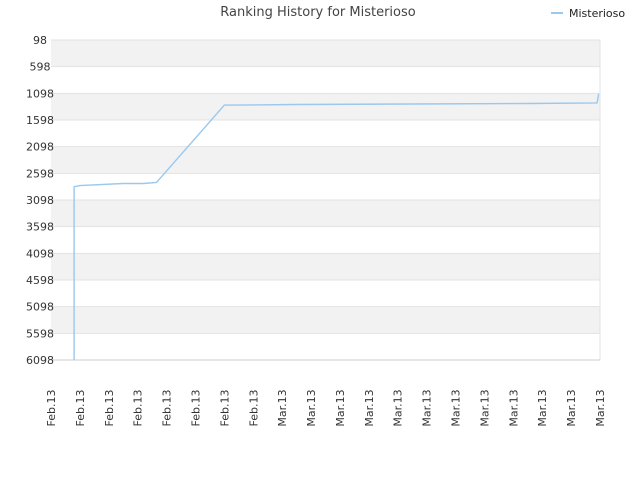  What do you see at coordinates (40, 147) in the screenshot?
I see `y-tick-label: 2098` at bounding box center [40, 147].